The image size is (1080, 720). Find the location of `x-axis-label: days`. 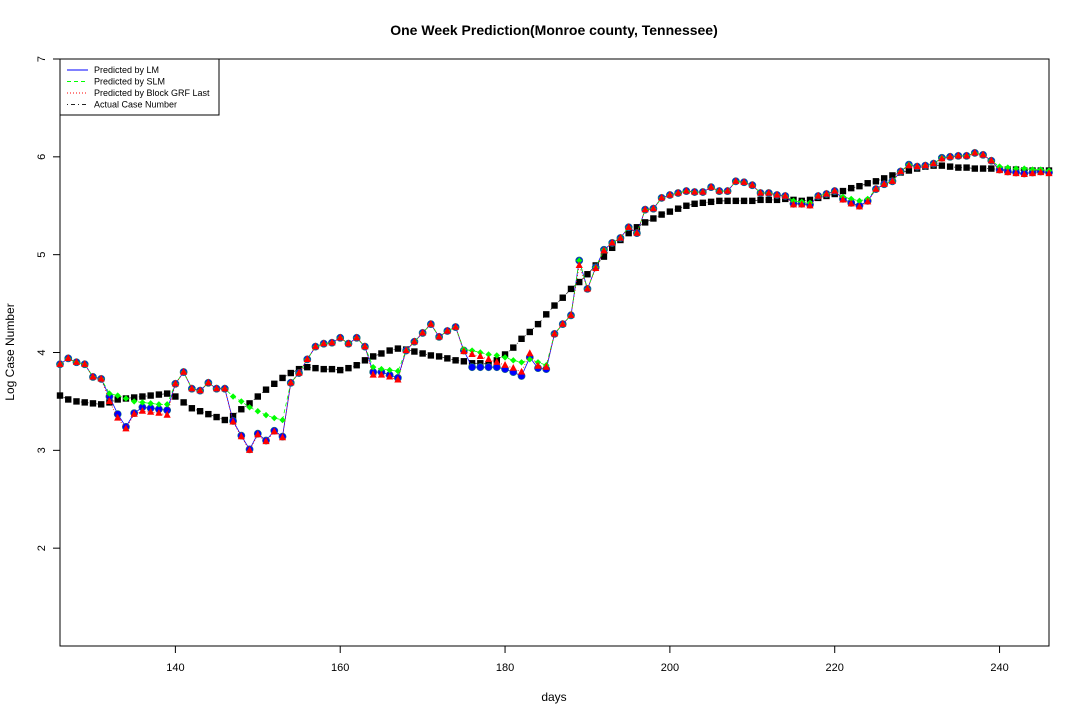

x-axis-label: days is located at coordinates (553, 697).